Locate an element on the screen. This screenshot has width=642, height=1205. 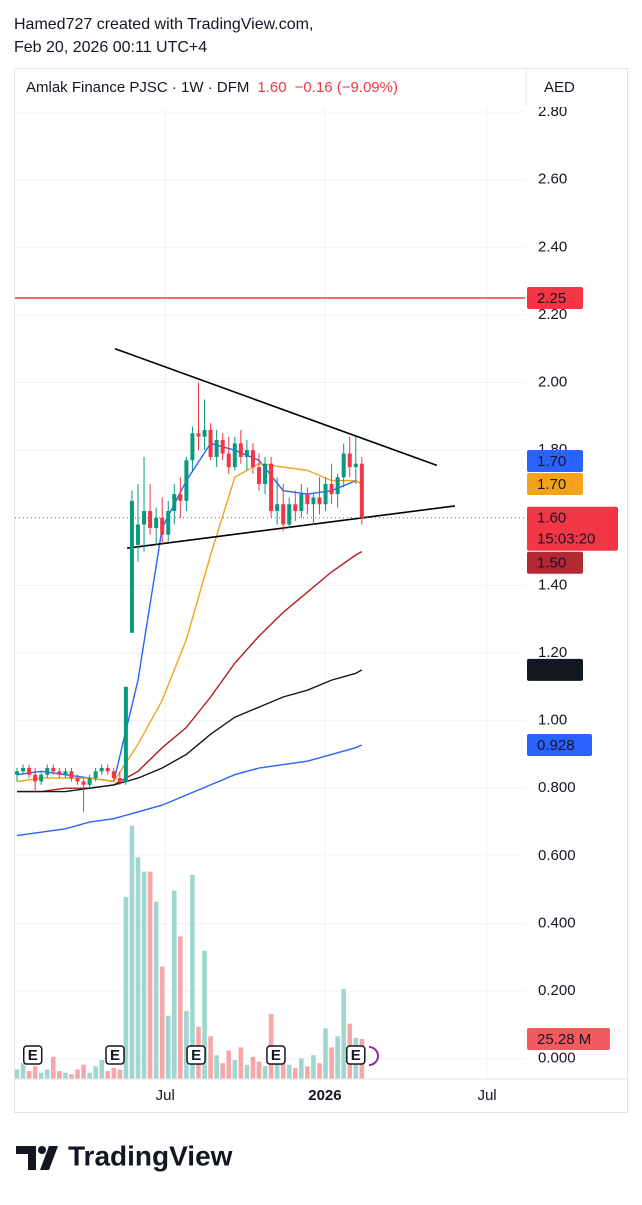
upcoming-event is located at coordinates (373, 1056).